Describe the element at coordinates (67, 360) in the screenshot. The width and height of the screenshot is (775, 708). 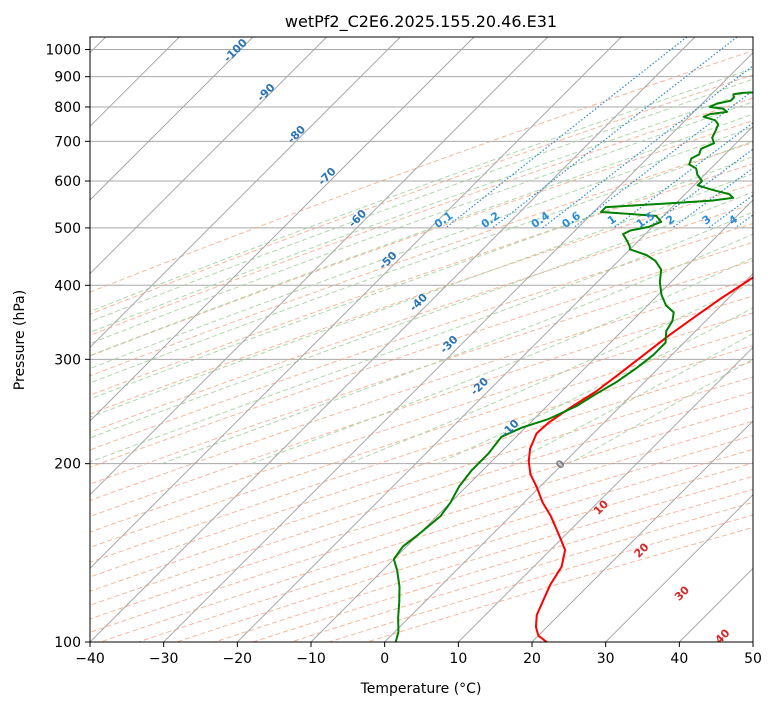
I see `y-tick-label: 300` at that location.